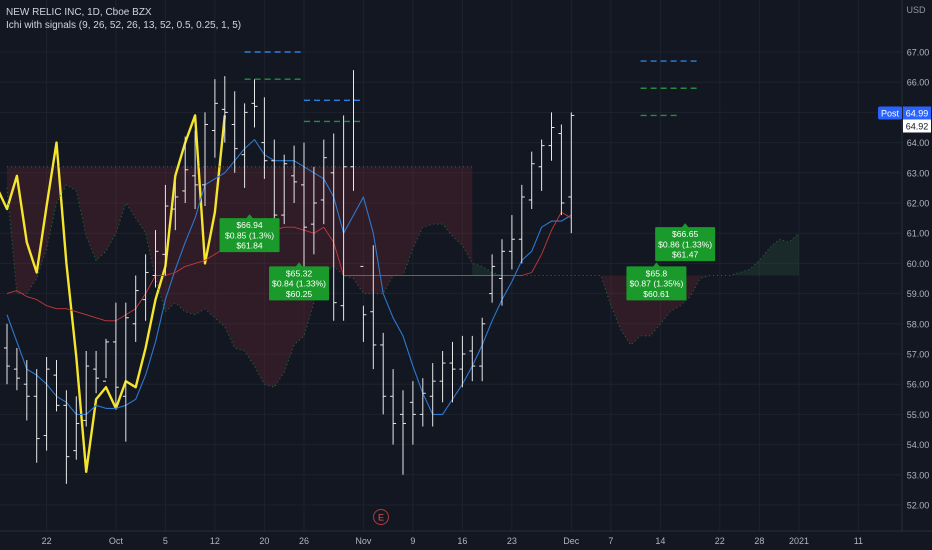 This screenshot has width=932, height=550. I want to click on signal-text: $0.87 (1.35%), so click(656, 284).